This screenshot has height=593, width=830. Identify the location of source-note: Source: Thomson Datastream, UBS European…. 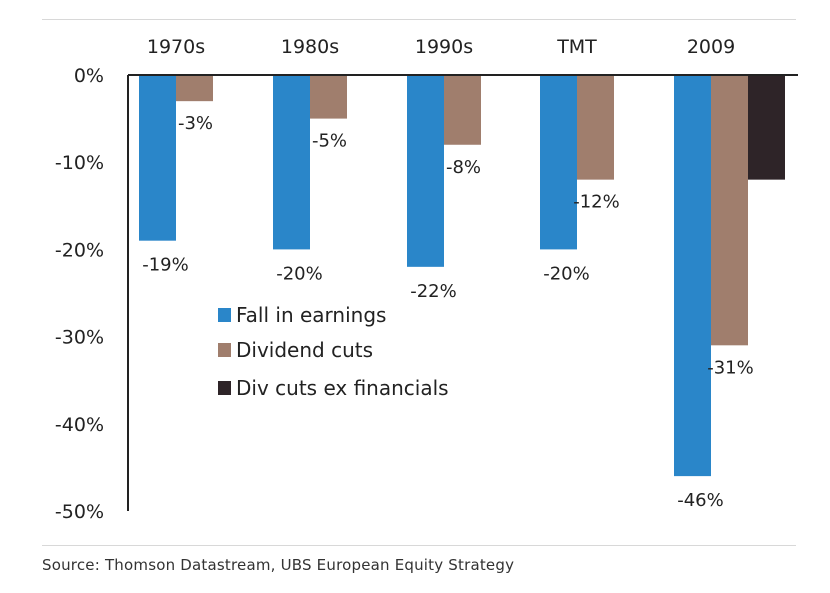
(278, 565).